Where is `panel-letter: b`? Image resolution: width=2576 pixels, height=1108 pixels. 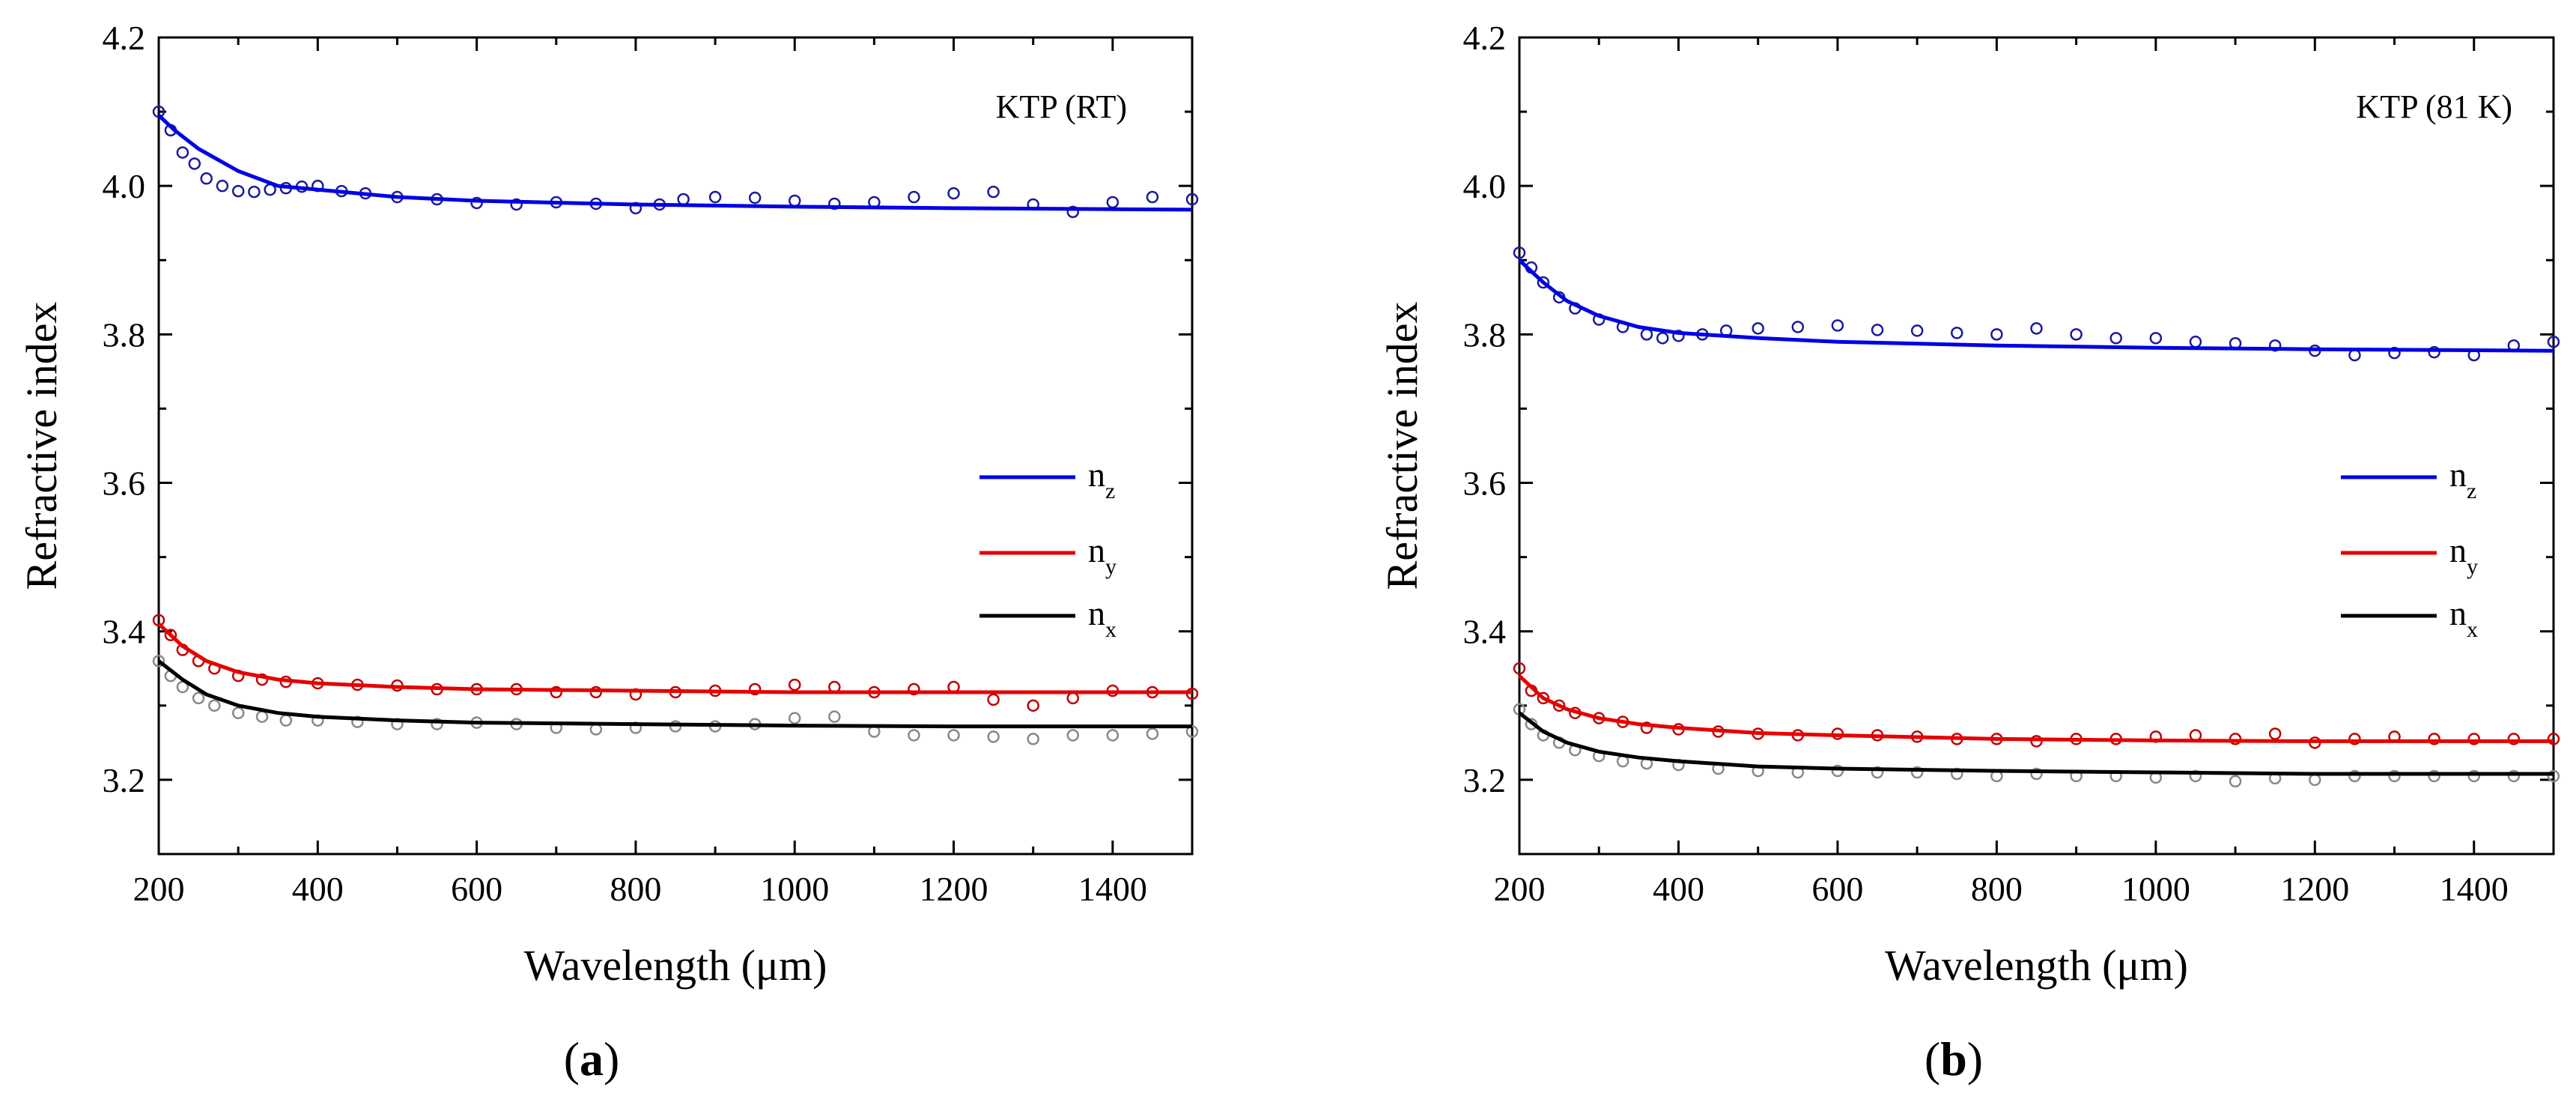
panel-letter: b is located at coordinates (1953, 1059).